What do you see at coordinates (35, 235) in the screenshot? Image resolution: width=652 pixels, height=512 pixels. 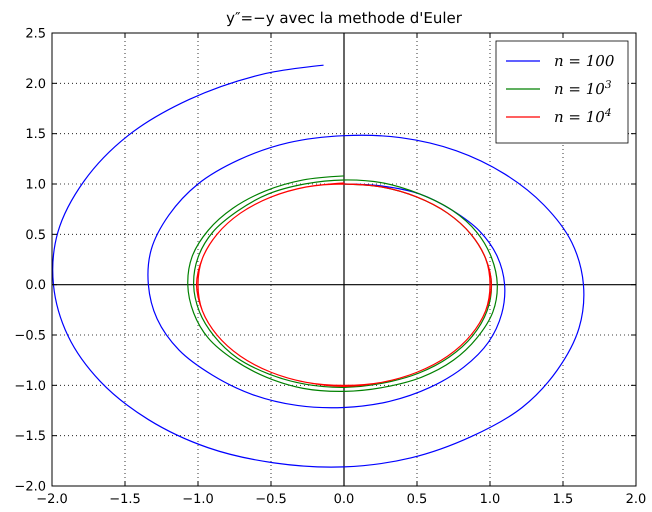 I see `y-tick-label: 0.5` at bounding box center [35, 235].